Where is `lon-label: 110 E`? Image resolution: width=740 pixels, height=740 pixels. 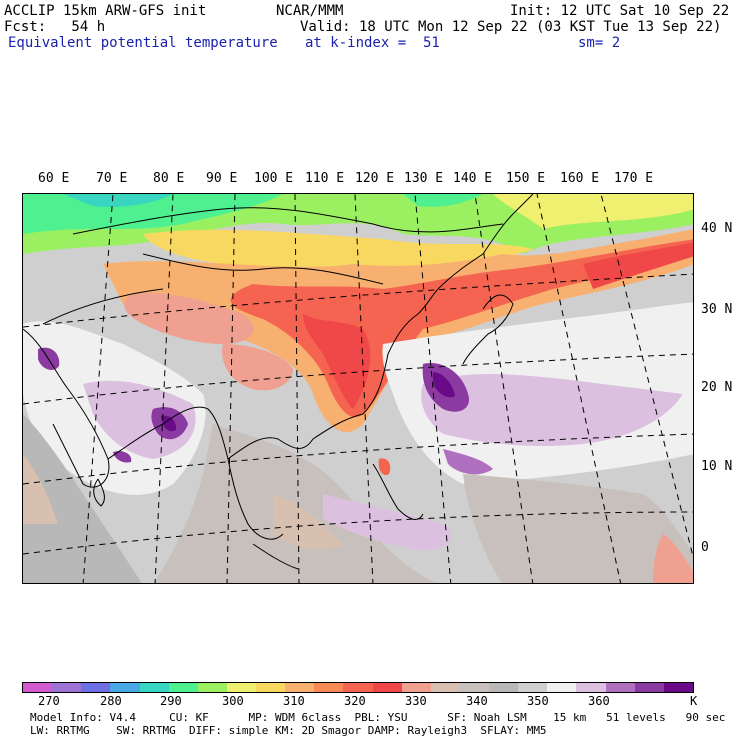
lon-label: 110 E is located at coordinates (325, 178).